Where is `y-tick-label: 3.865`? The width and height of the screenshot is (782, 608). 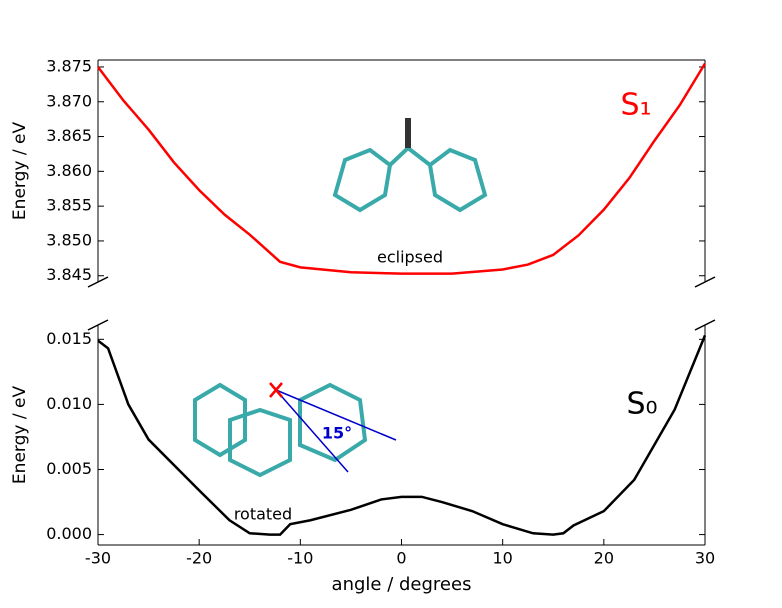 y-tick-label: 3.865 is located at coordinates (69, 135).